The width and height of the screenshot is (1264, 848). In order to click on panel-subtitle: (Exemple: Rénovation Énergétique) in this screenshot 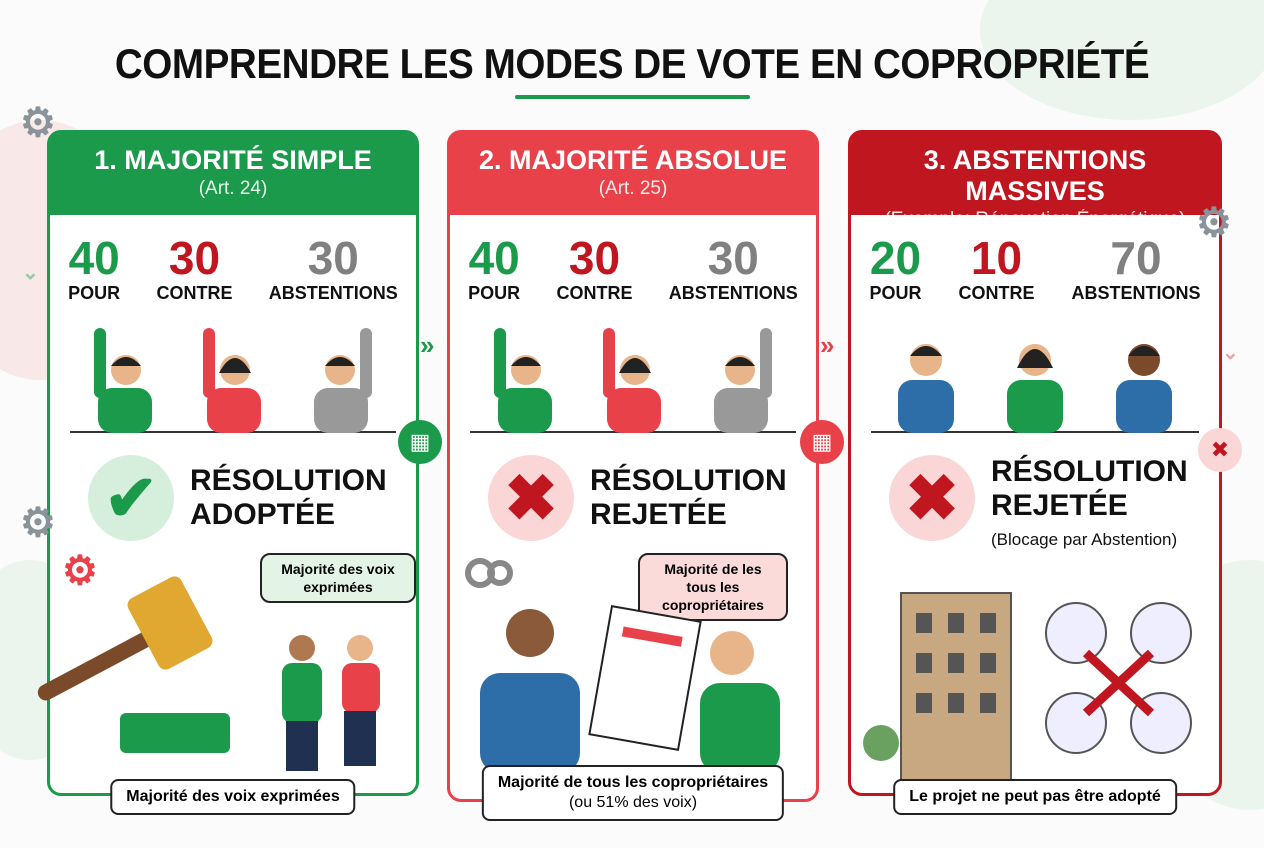, I will do `click(1035, 219)`.